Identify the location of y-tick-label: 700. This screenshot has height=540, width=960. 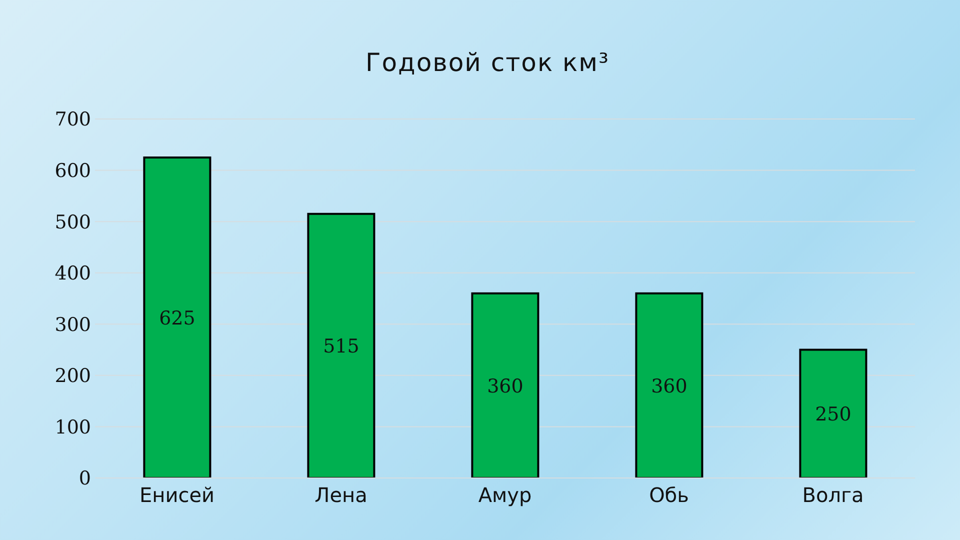
(72, 119).